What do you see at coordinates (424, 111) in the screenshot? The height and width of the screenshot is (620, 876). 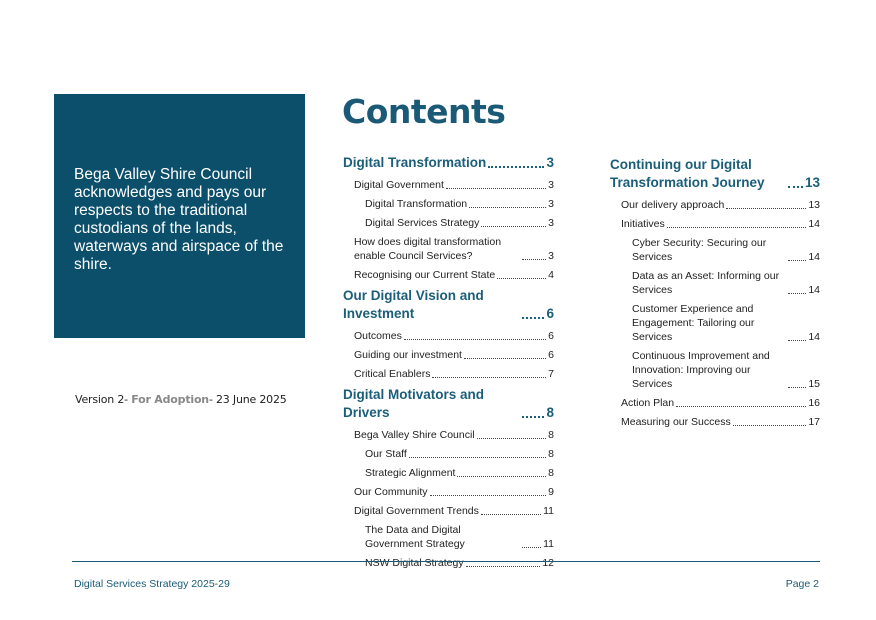 I see `page-title: Contents` at bounding box center [424, 111].